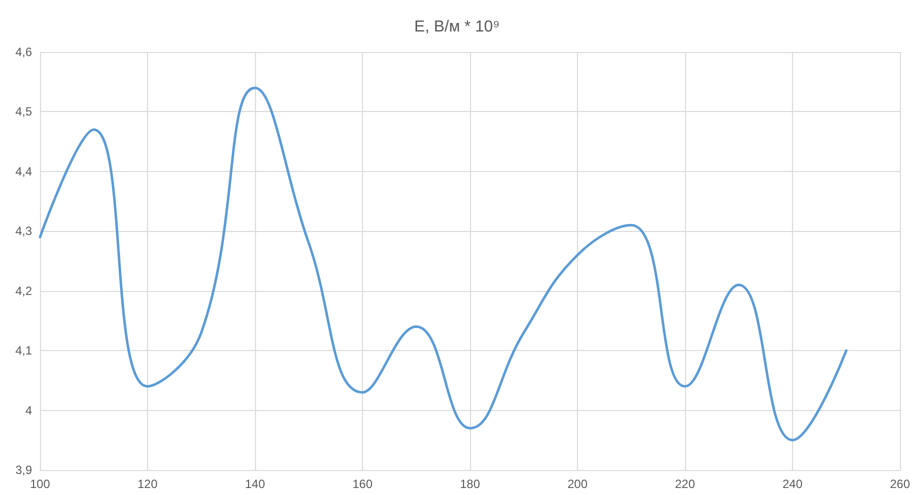 The height and width of the screenshot is (495, 914). Describe the element at coordinates (23, 171) in the screenshot. I see `y-tick-label: 4,4` at that location.